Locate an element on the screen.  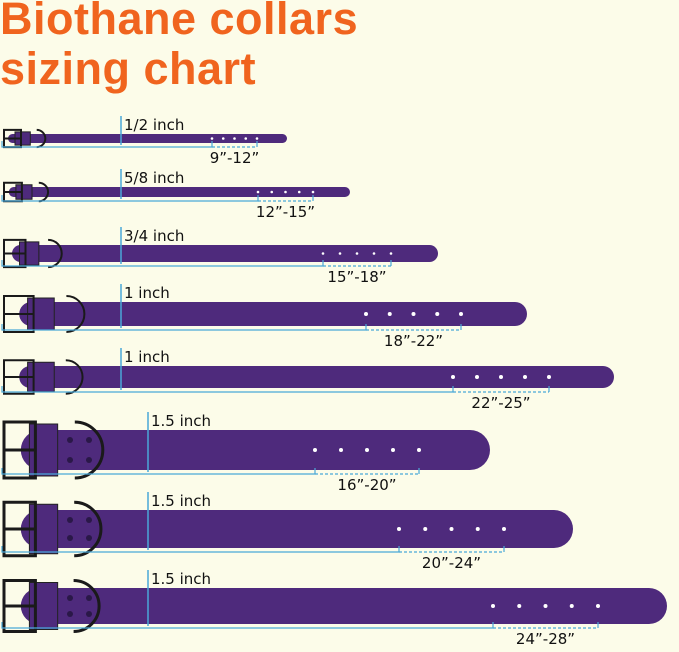
collar-width-label: 5/8 inch is located at coordinates (154, 178).